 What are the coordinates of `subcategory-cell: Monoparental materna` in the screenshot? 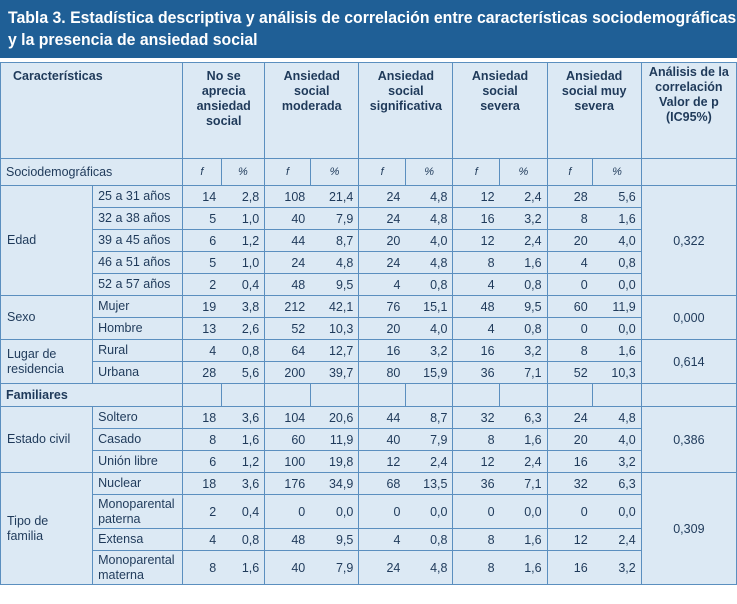 It's located at (138, 567).